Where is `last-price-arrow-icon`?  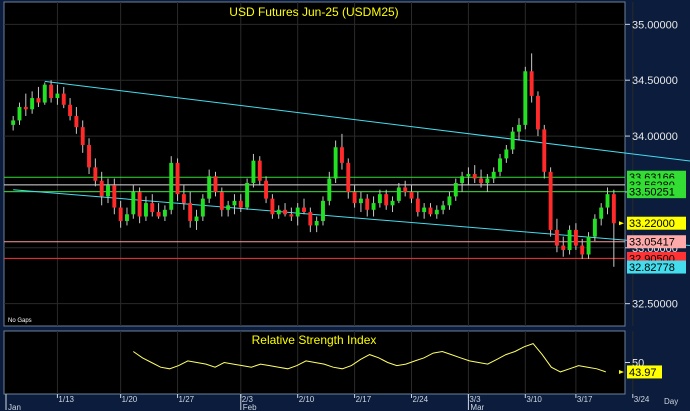
last-price-arrow-icon is located at coordinates (621, 223).